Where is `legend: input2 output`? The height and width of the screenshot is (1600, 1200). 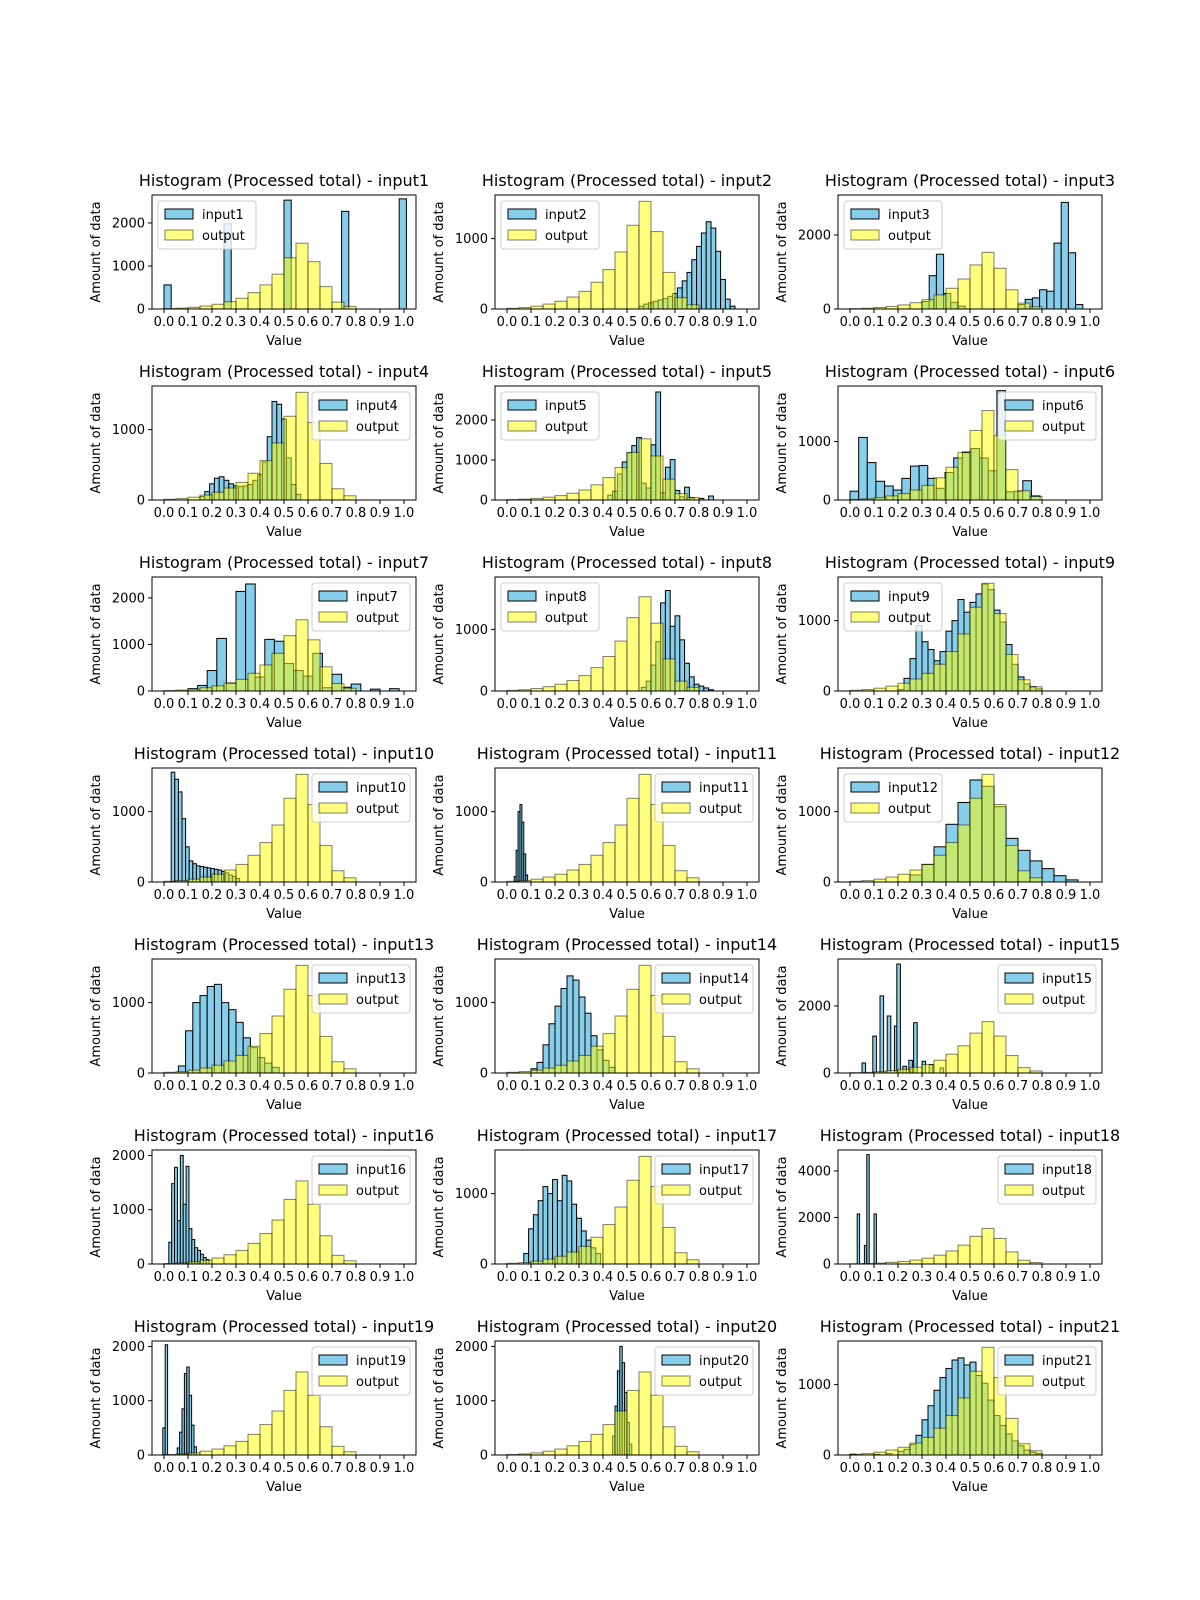
legend: input2 output is located at coordinates (550, 225).